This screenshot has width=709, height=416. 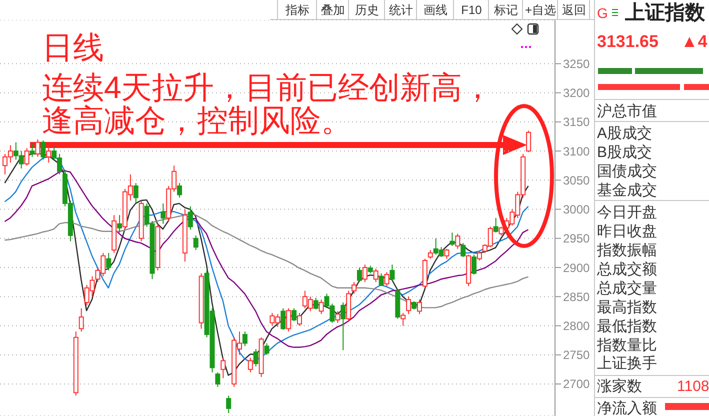 I want to click on text: 画线, so click(x=435, y=10).